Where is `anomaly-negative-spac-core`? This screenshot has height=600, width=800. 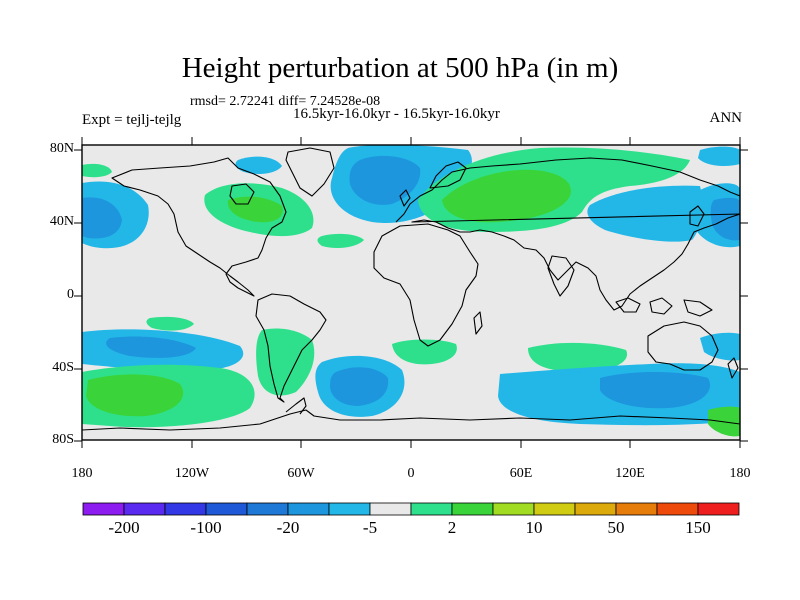 anomaly-negative-spac-core is located at coordinates (151, 347).